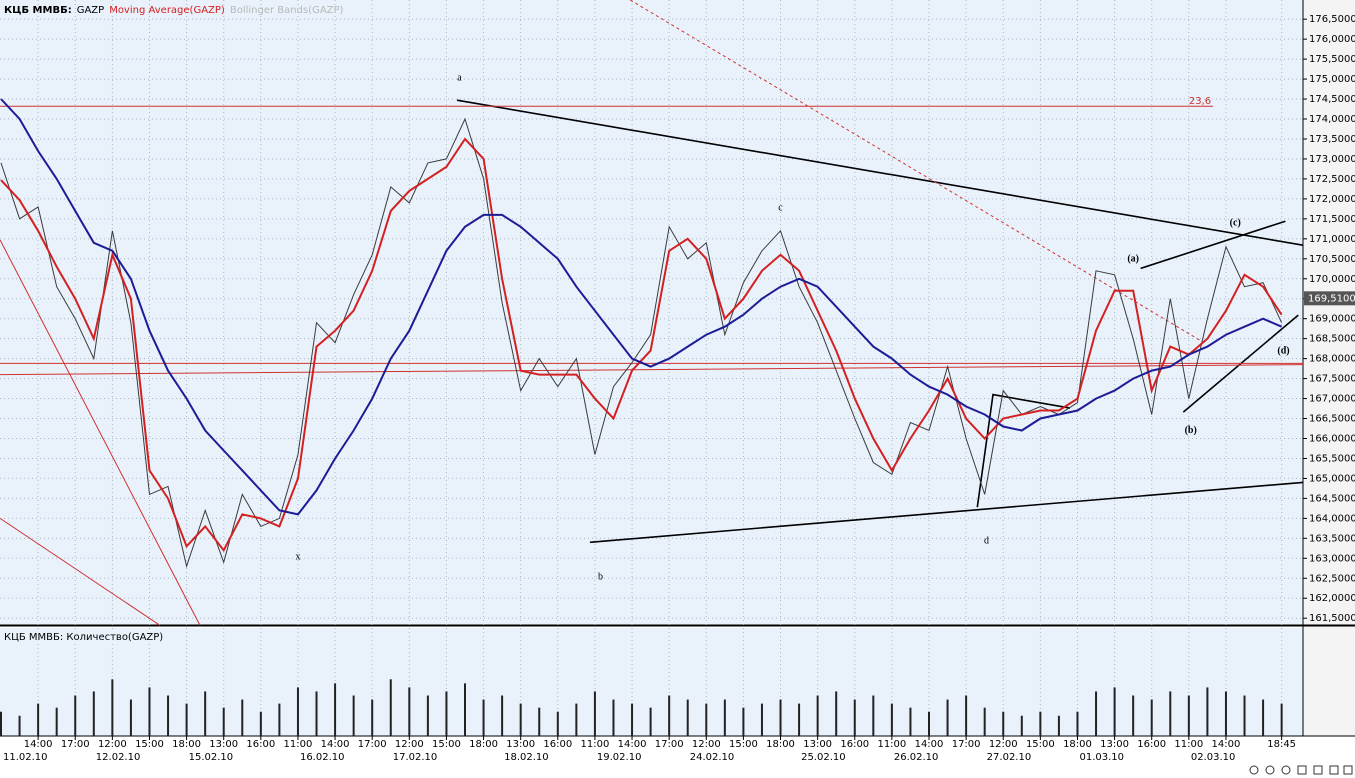 The width and height of the screenshot is (1355, 778). What do you see at coordinates (1133, 258) in the screenshot?
I see `wave-label: (a)` at bounding box center [1133, 258].